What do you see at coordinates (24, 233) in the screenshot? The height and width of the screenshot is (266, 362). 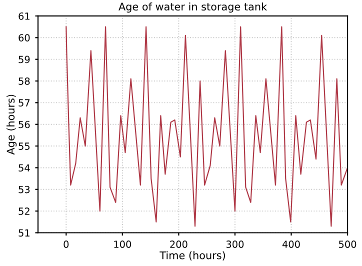 I see `y-tick-label: 51` at bounding box center [24, 233].